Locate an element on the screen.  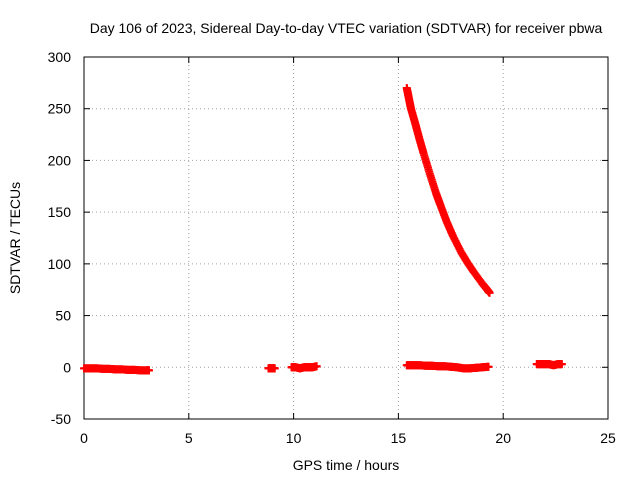
x-tick-label: 15 is located at coordinates (399, 438).